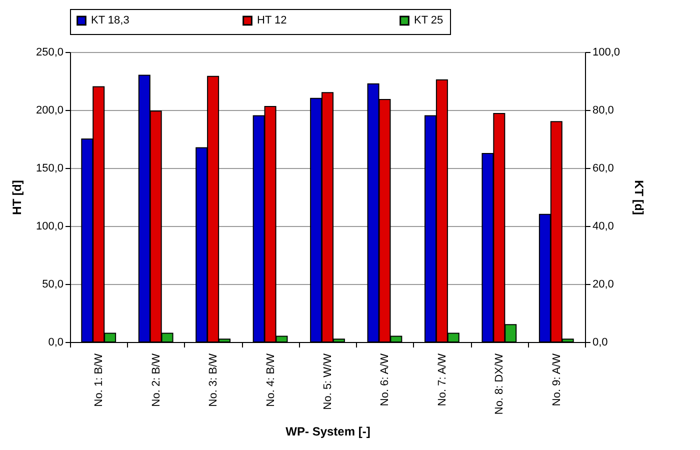 The width and height of the screenshot is (700, 450). Describe the element at coordinates (270, 379) in the screenshot. I see `x-tick-label: No. 4: B/W` at that location.